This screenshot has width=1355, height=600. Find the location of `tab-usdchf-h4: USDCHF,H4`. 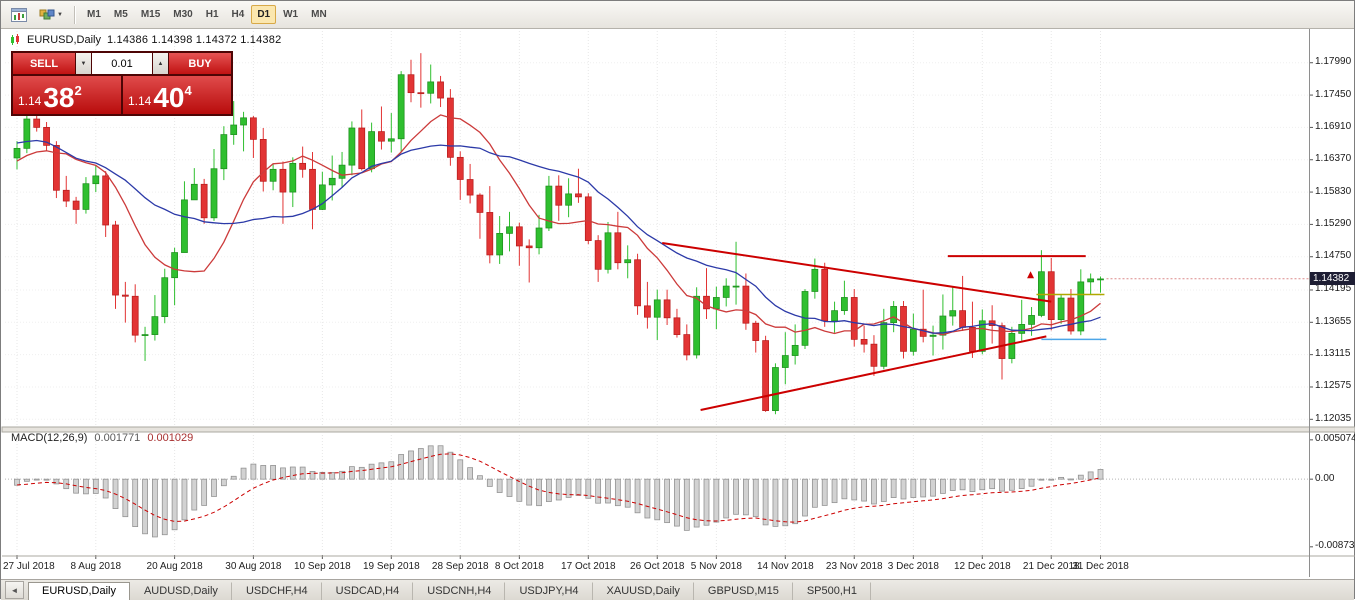

tab-usdchf-h4: USDCHF,H4 is located at coordinates (277, 591).